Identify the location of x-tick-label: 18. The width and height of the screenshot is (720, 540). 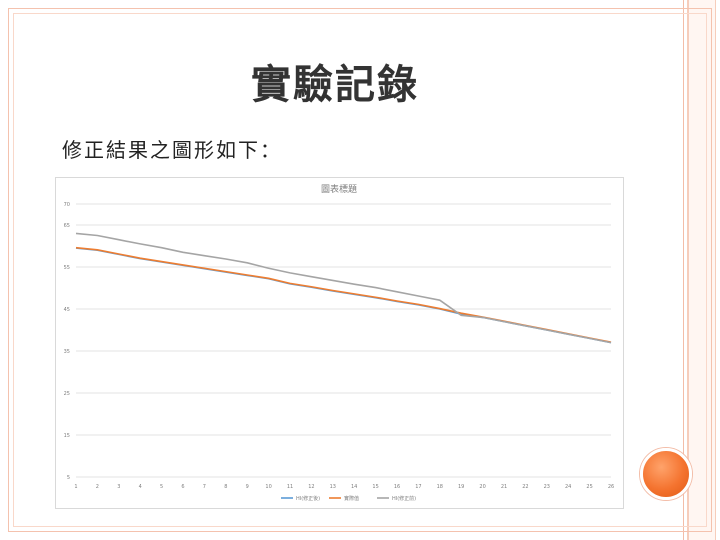
(440, 487).